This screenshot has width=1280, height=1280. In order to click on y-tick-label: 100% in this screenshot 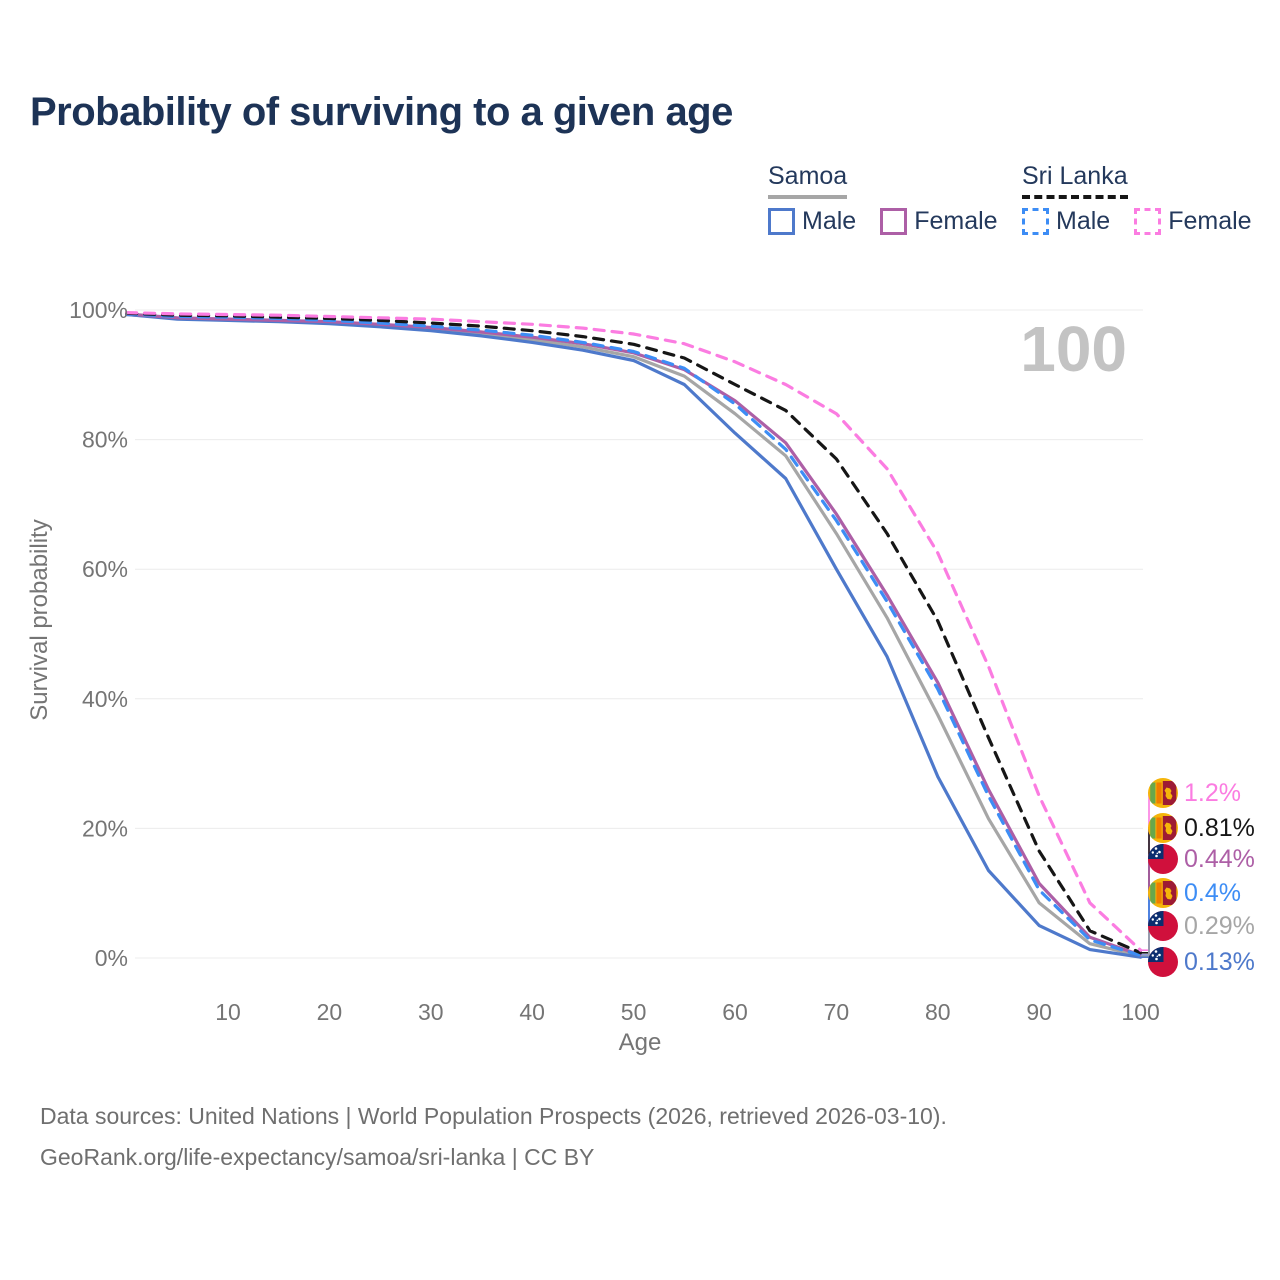, I will do `click(98, 310)`.